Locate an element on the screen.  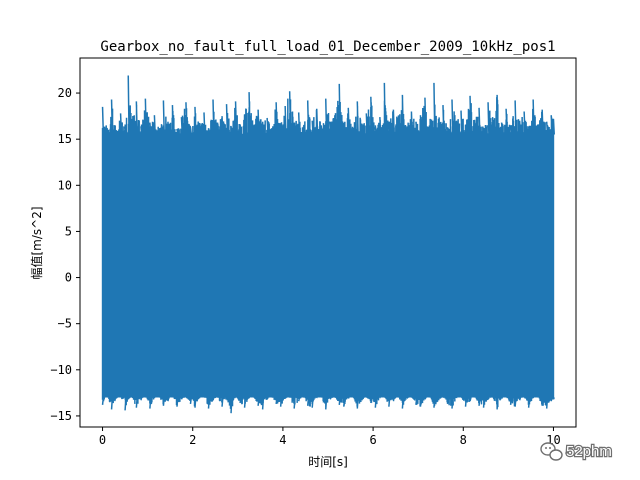
y-tick-label: 15 is located at coordinates (65, 139).